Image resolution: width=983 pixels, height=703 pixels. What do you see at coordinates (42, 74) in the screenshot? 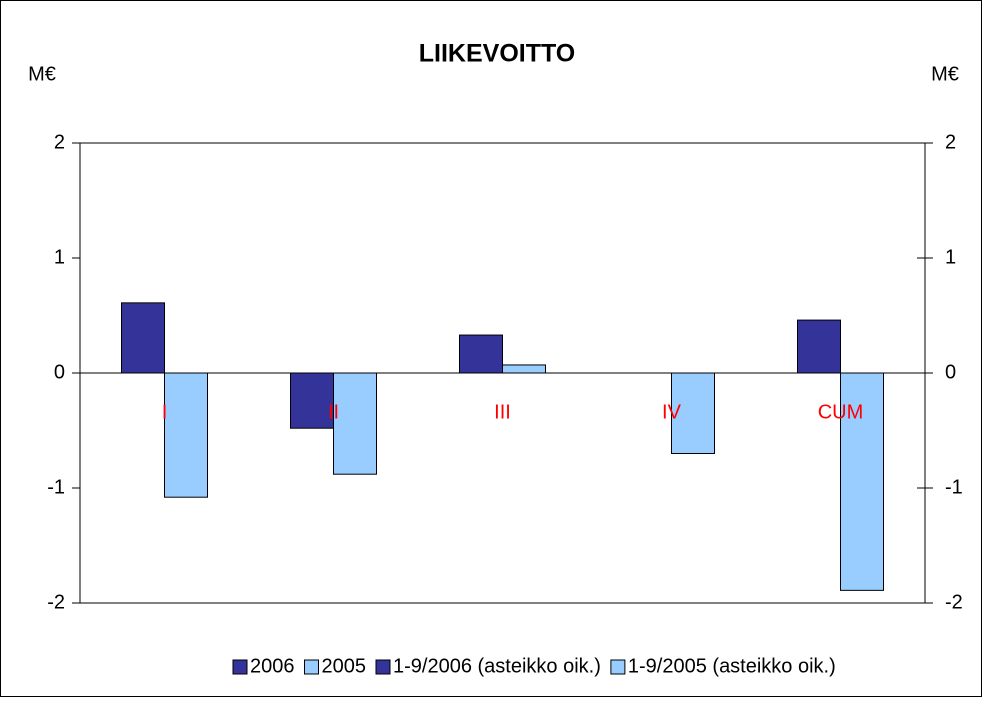
I see `y-axis-label: M€` at bounding box center [42, 74].